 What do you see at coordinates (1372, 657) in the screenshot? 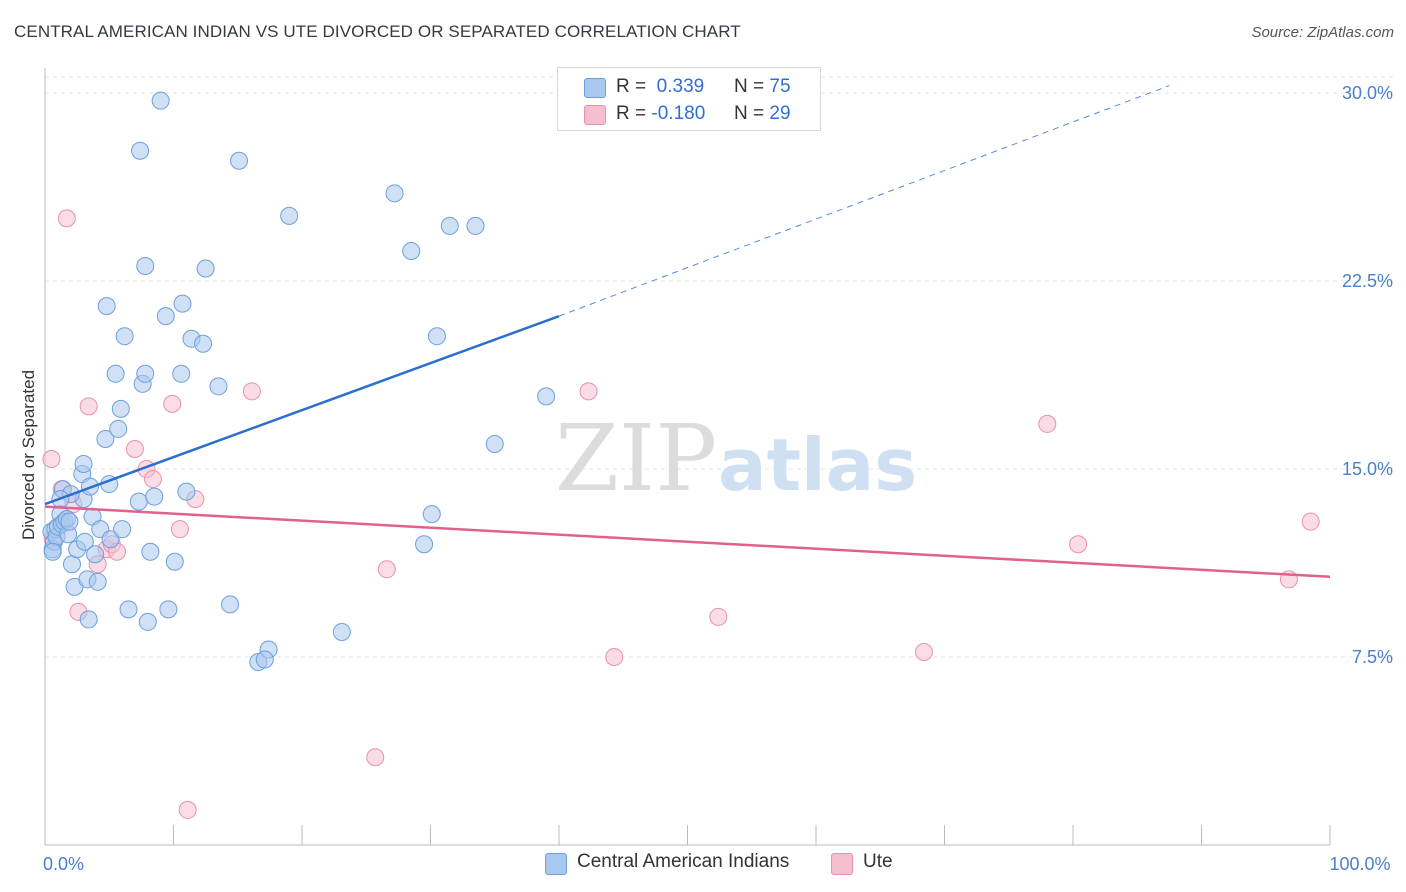
I see `y-tick-label: 7.5%` at bounding box center [1372, 657].